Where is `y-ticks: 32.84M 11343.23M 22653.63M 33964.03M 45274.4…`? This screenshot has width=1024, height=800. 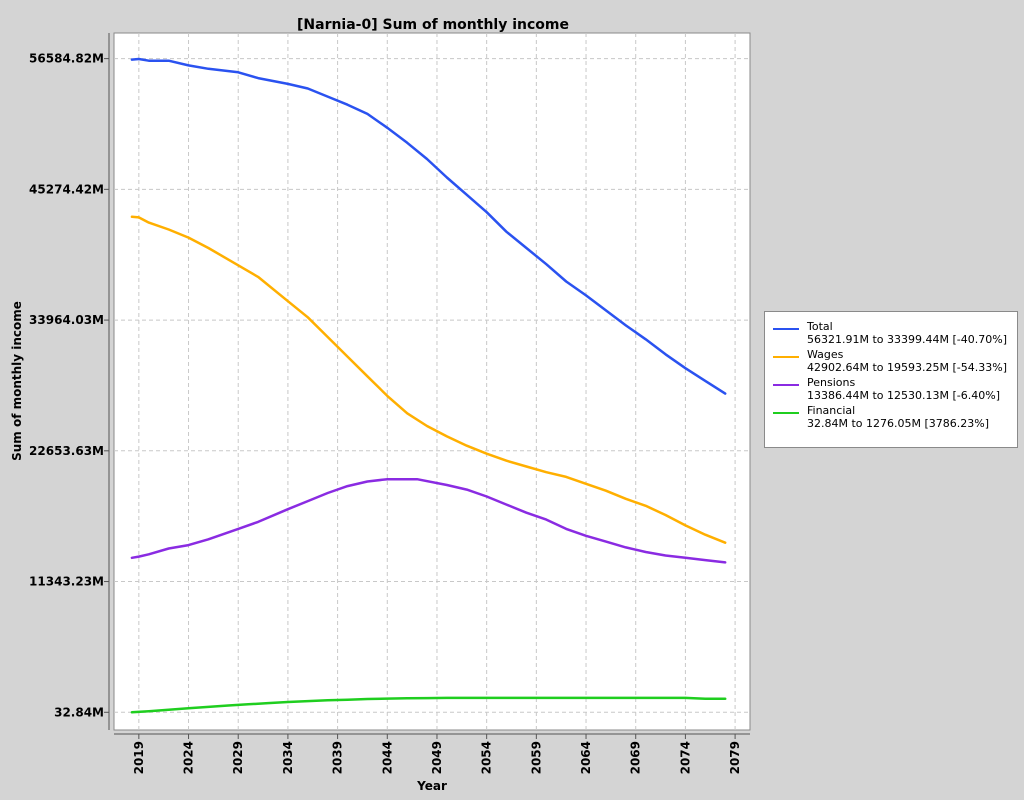
y-ticks: 32.84M 11343.23M 22653.63M 33964.03M 45274.4… is located at coordinates (69, 385).